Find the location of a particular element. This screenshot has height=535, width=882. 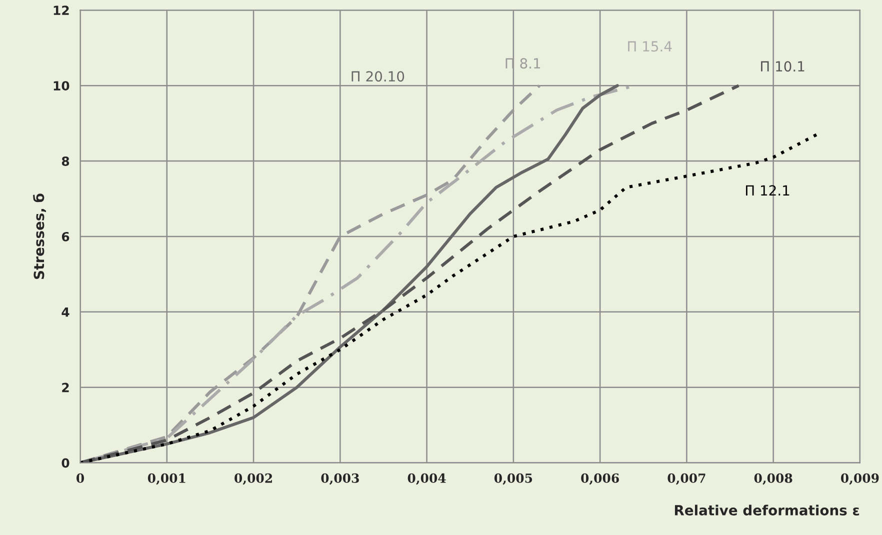

series-label: П 12.1 is located at coordinates (768, 190).